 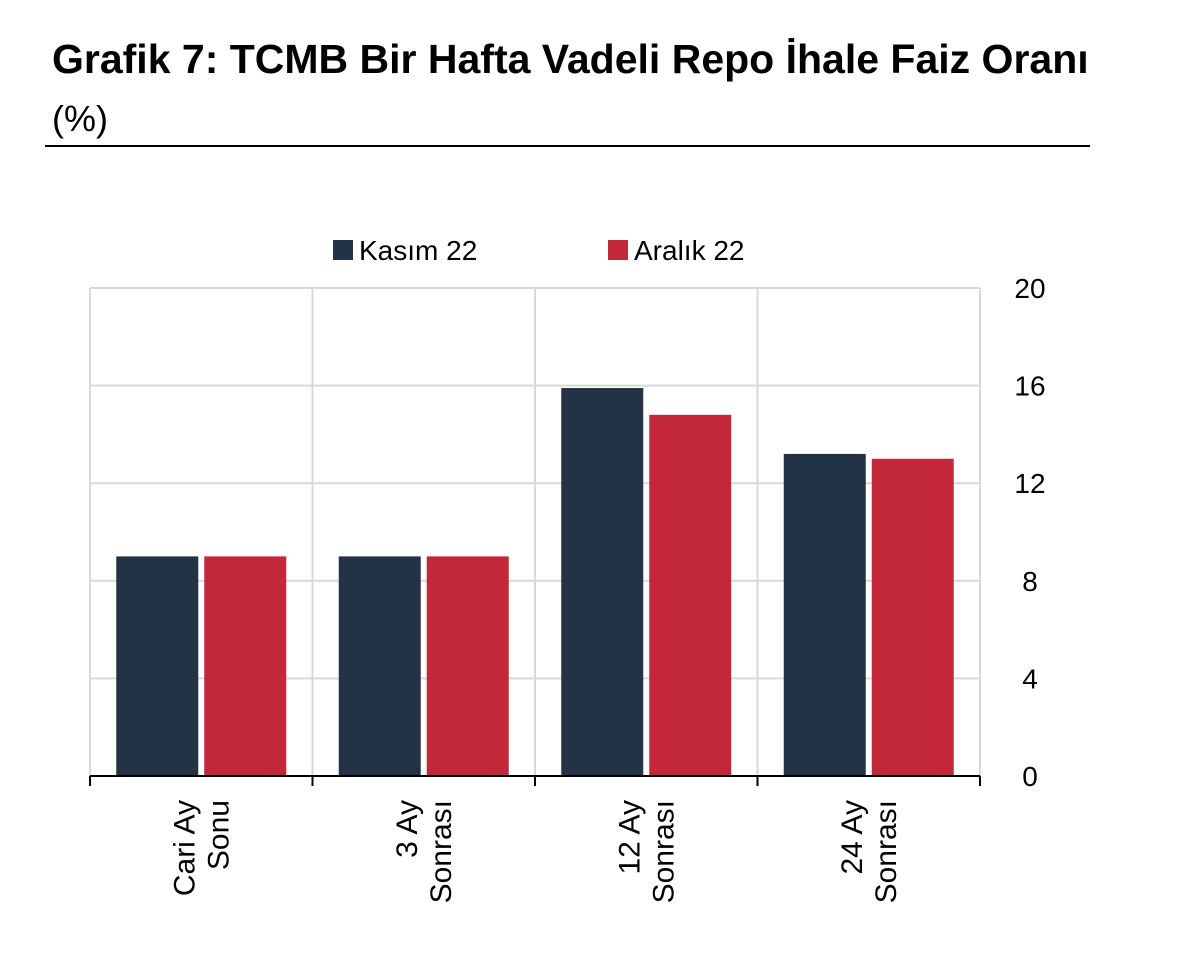 What do you see at coordinates (629, 837) in the screenshot?
I see `category-label-line: 12 Ay` at bounding box center [629, 837].